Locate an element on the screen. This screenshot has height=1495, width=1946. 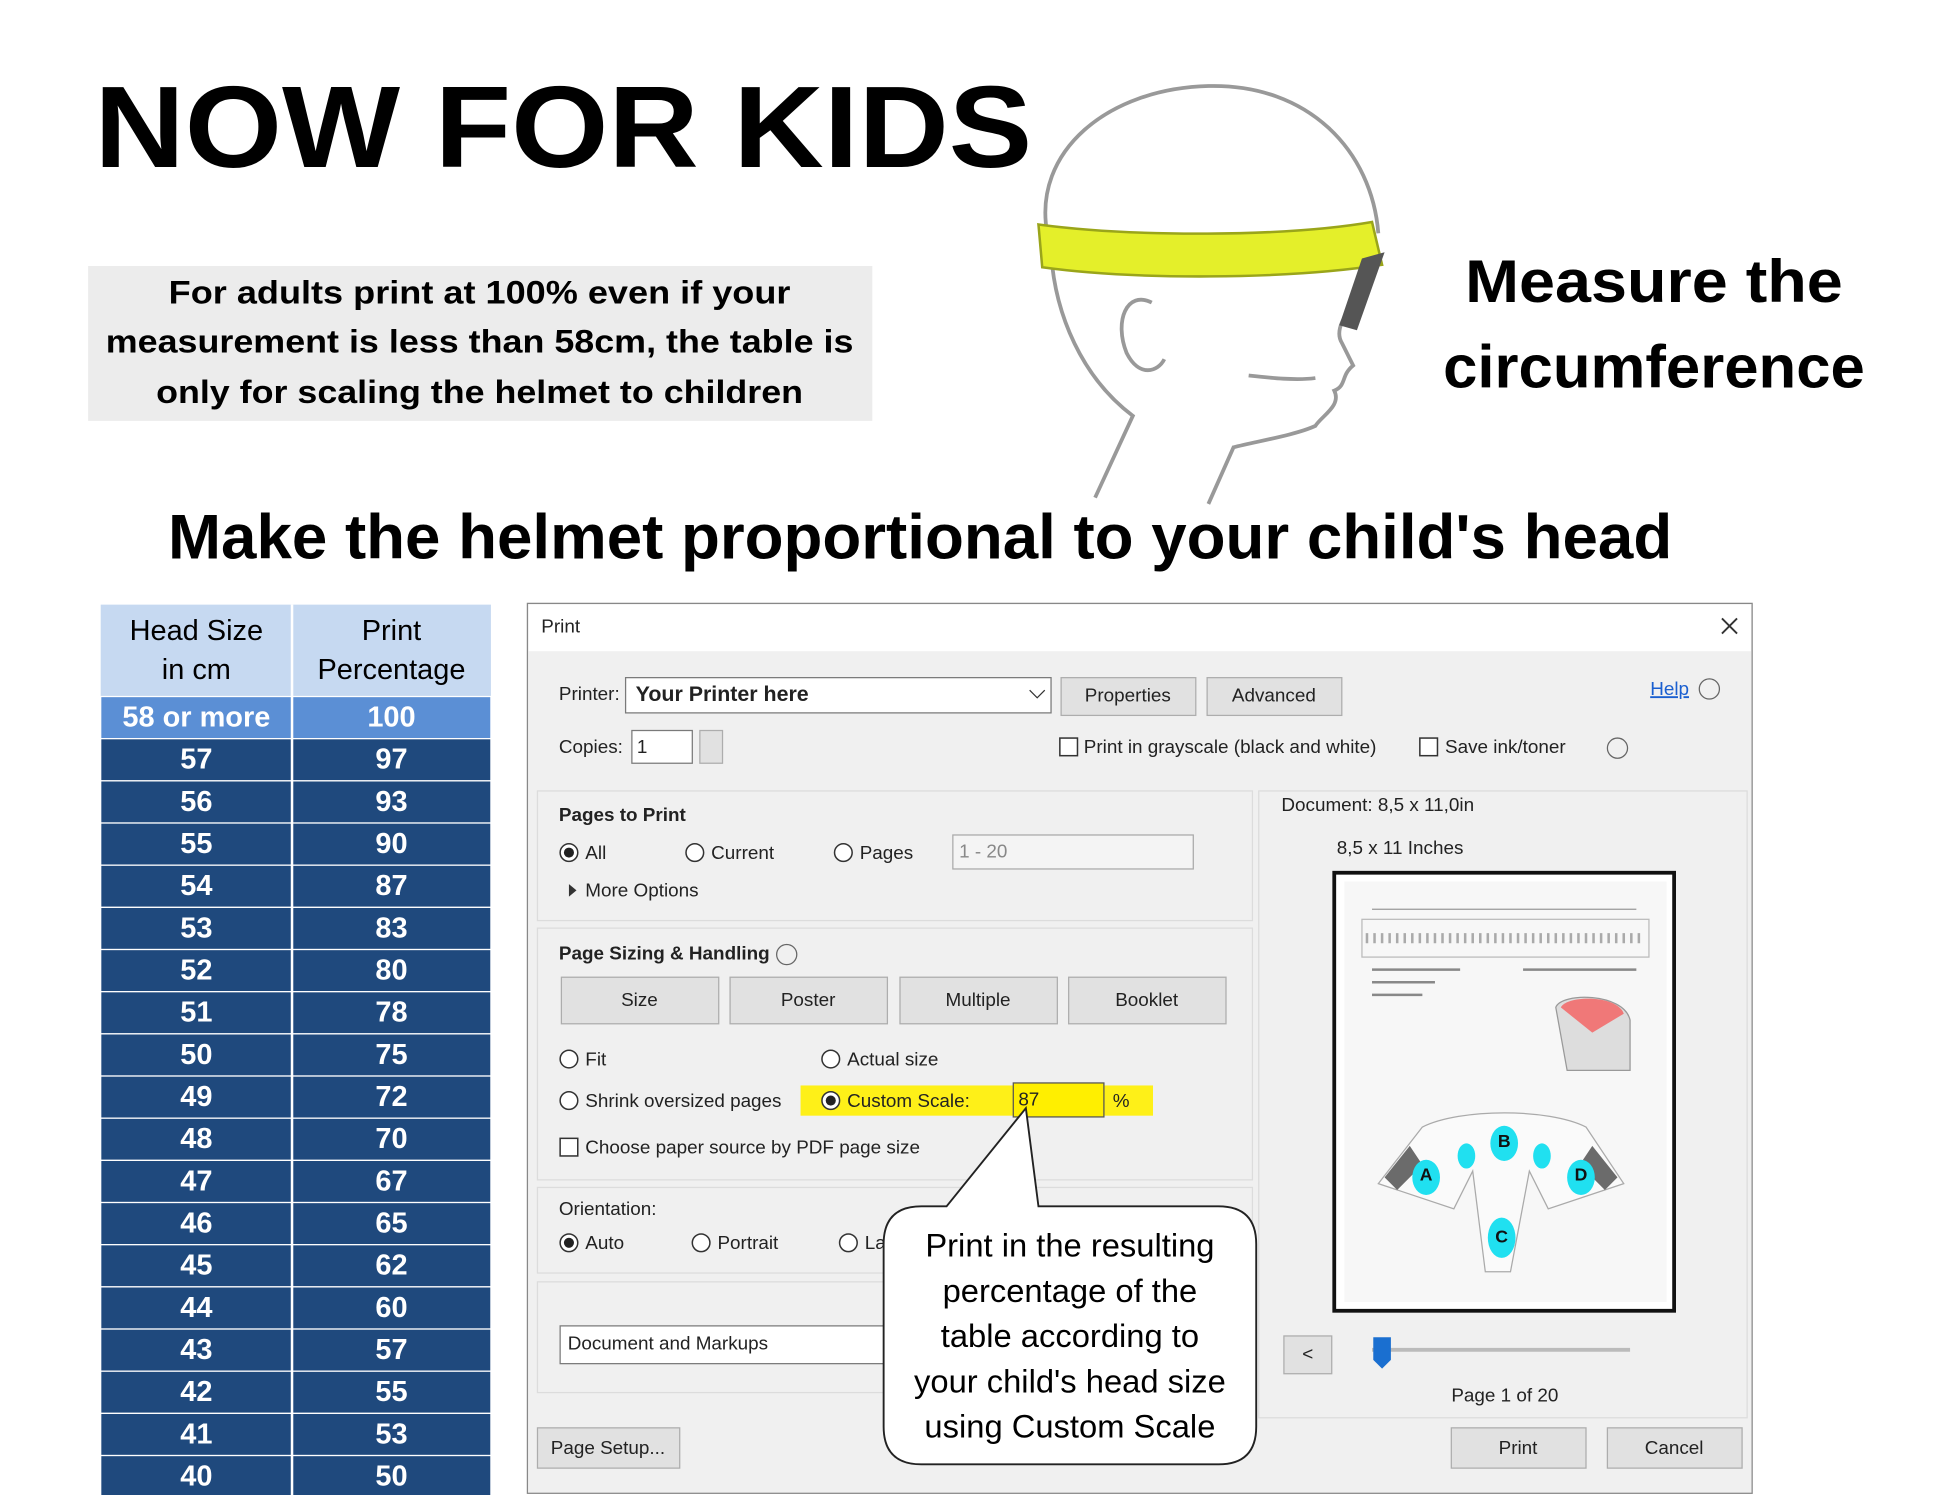
checkbox-label: Choose paper source by PDF page size is located at coordinates (752, 1147).